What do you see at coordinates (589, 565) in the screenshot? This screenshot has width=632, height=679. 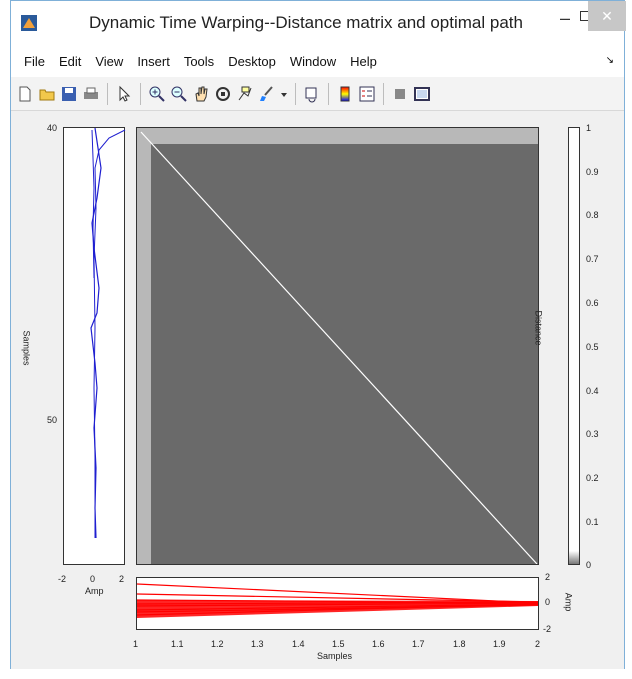 I see `colorbar-tick: 0` at bounding box center [589, 565].